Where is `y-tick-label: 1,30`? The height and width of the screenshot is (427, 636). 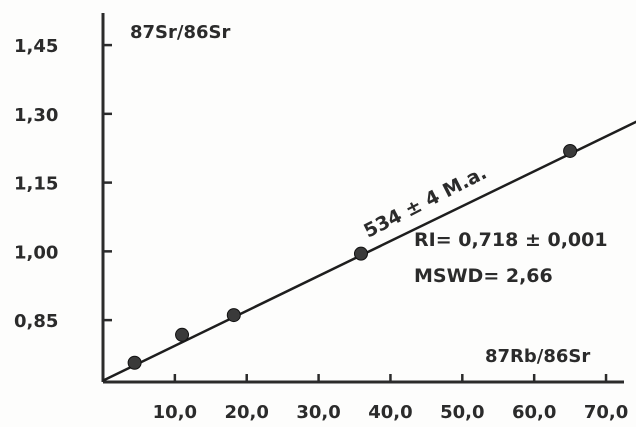 y-tick-label: 1,30 is located at coordinates (36, 115).